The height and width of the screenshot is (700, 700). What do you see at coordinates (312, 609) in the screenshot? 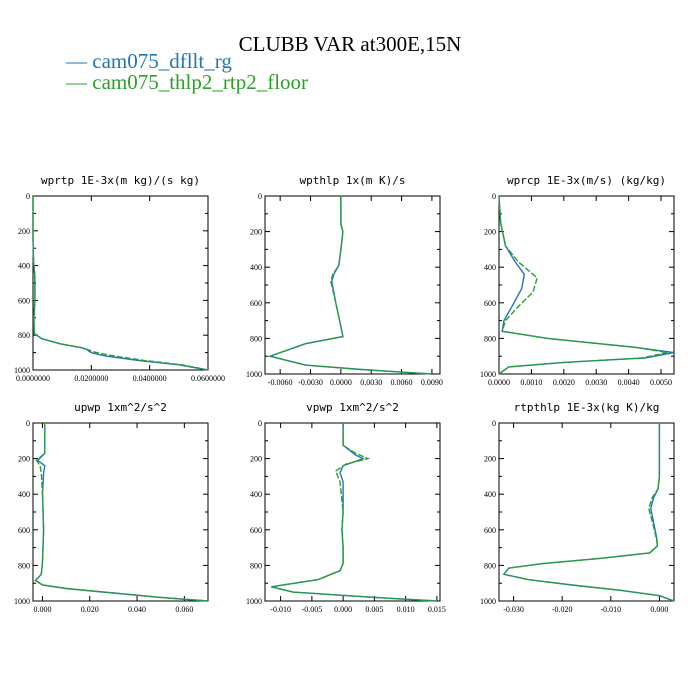
I see `x-tick-label: -0.005` at bounding box center [312, 609].